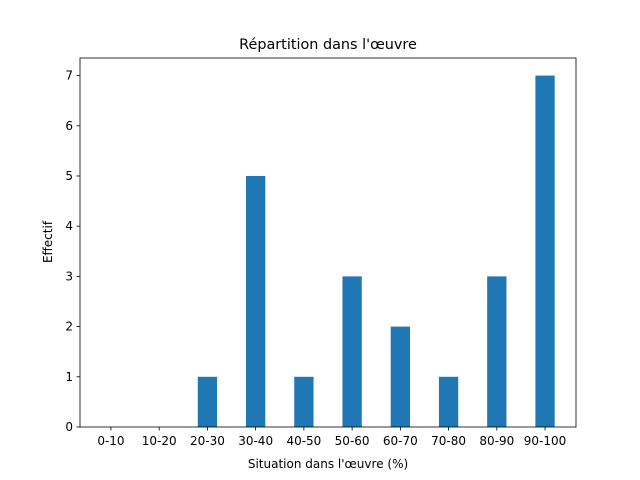 This screenshot has width=640, height=480. I want to click on y-tick-label: 1, so click(69, 377).